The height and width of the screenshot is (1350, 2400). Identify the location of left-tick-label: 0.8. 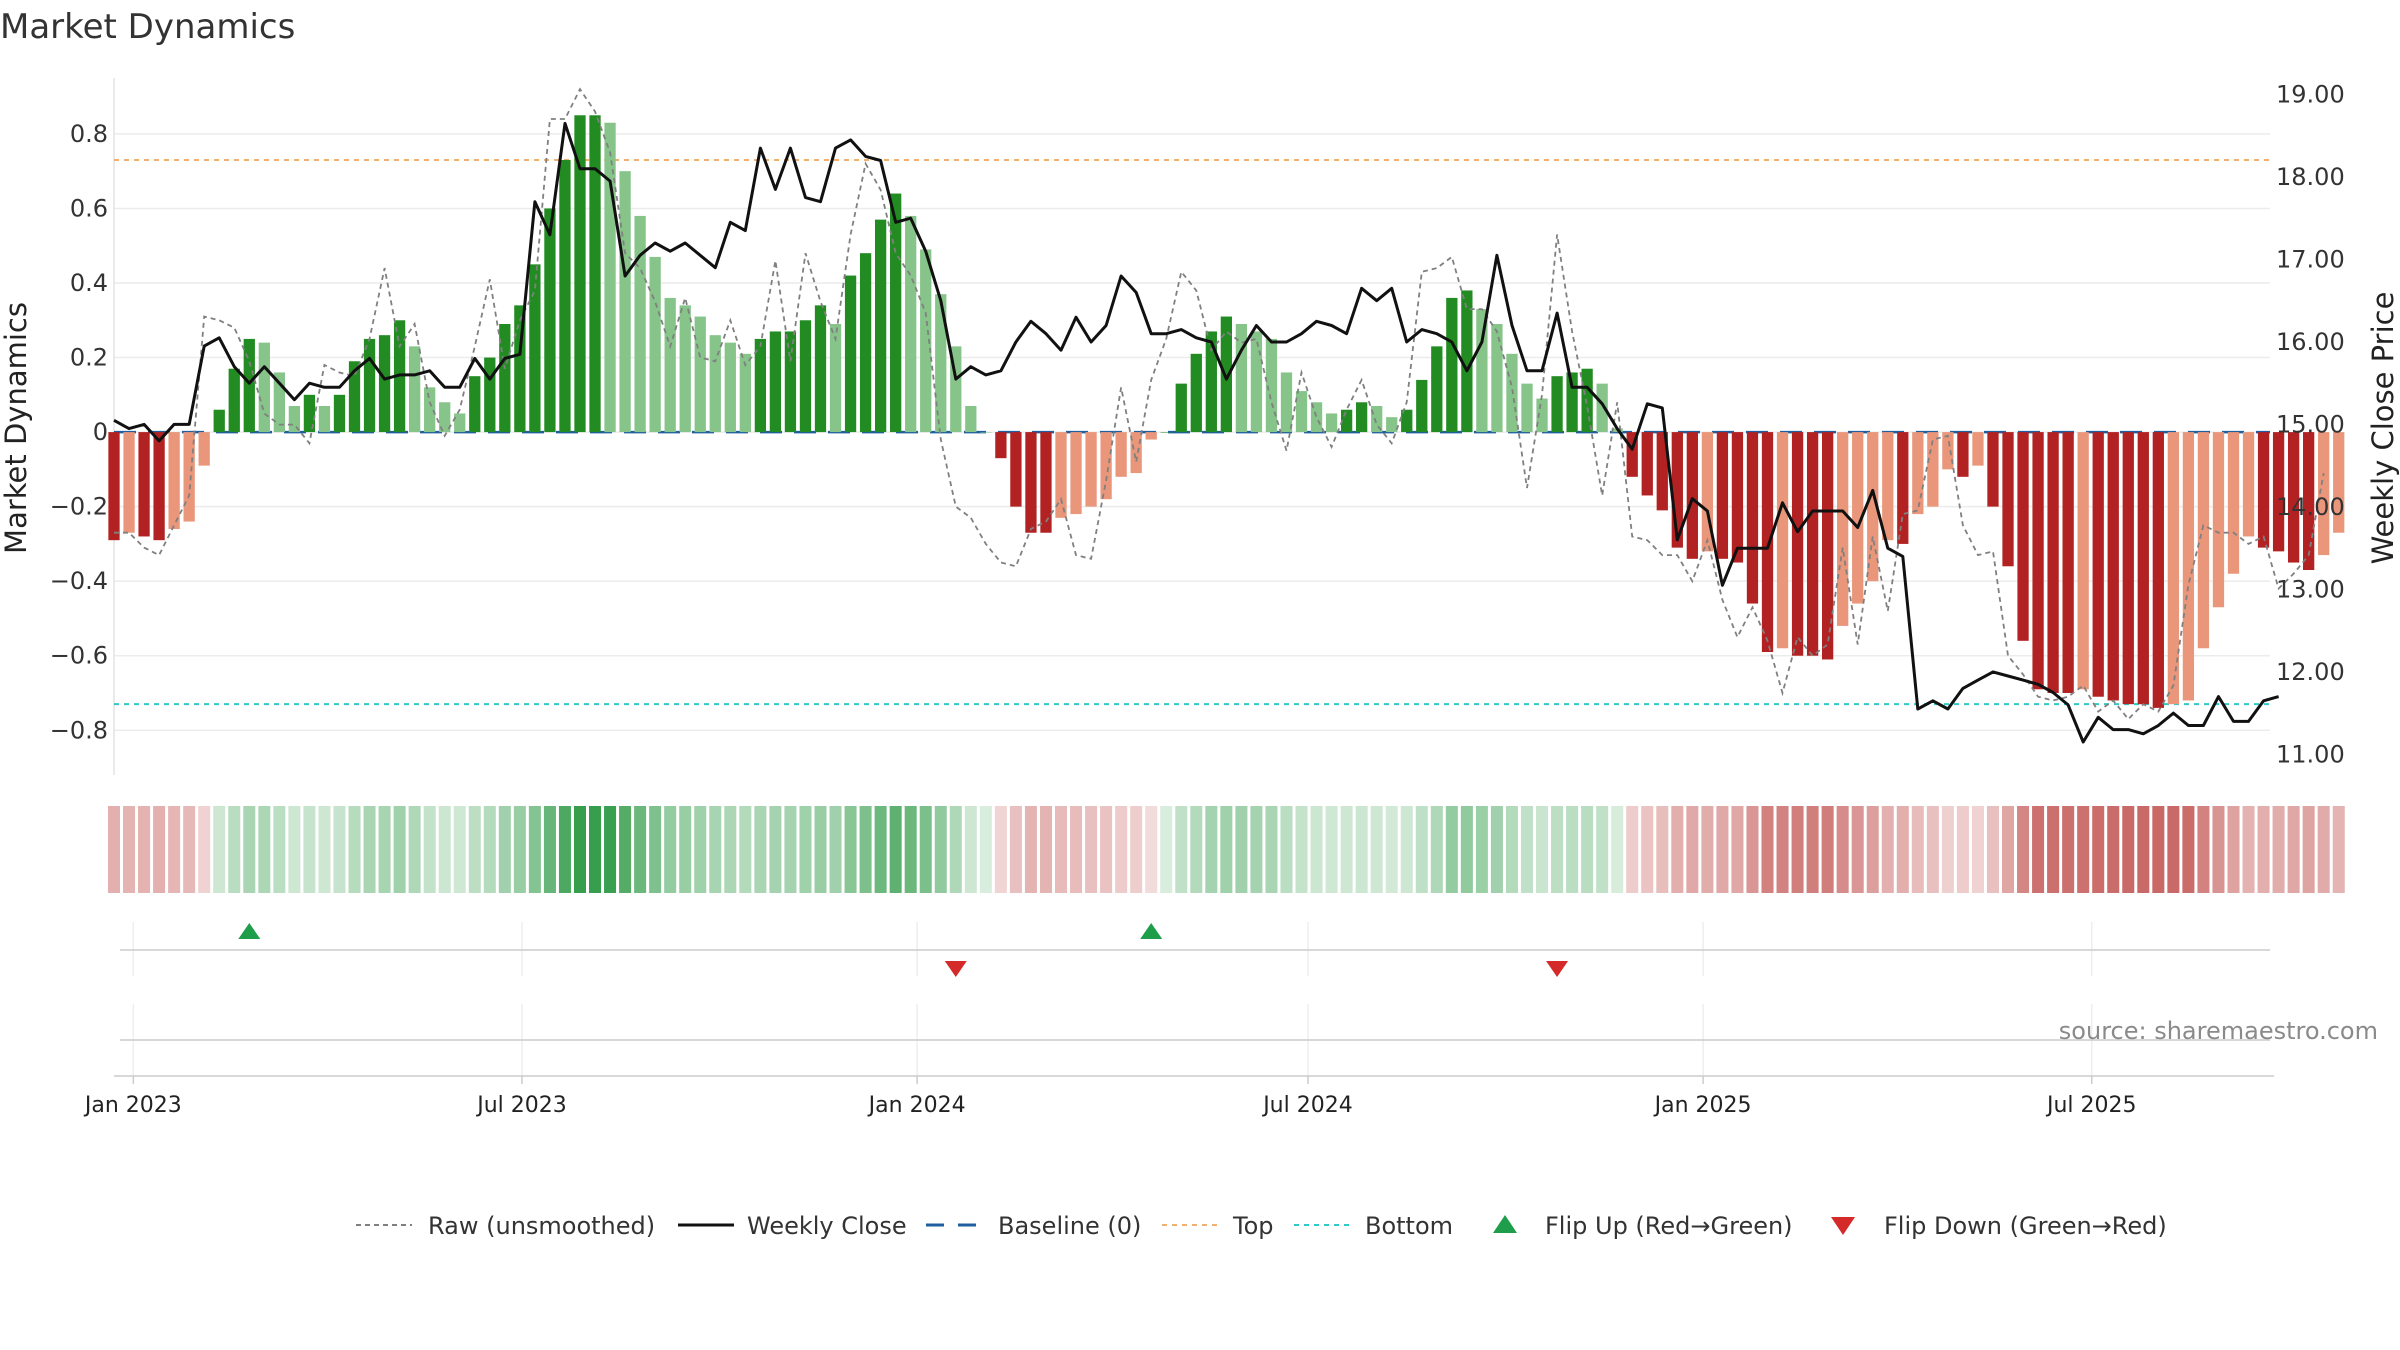
(89, 134).